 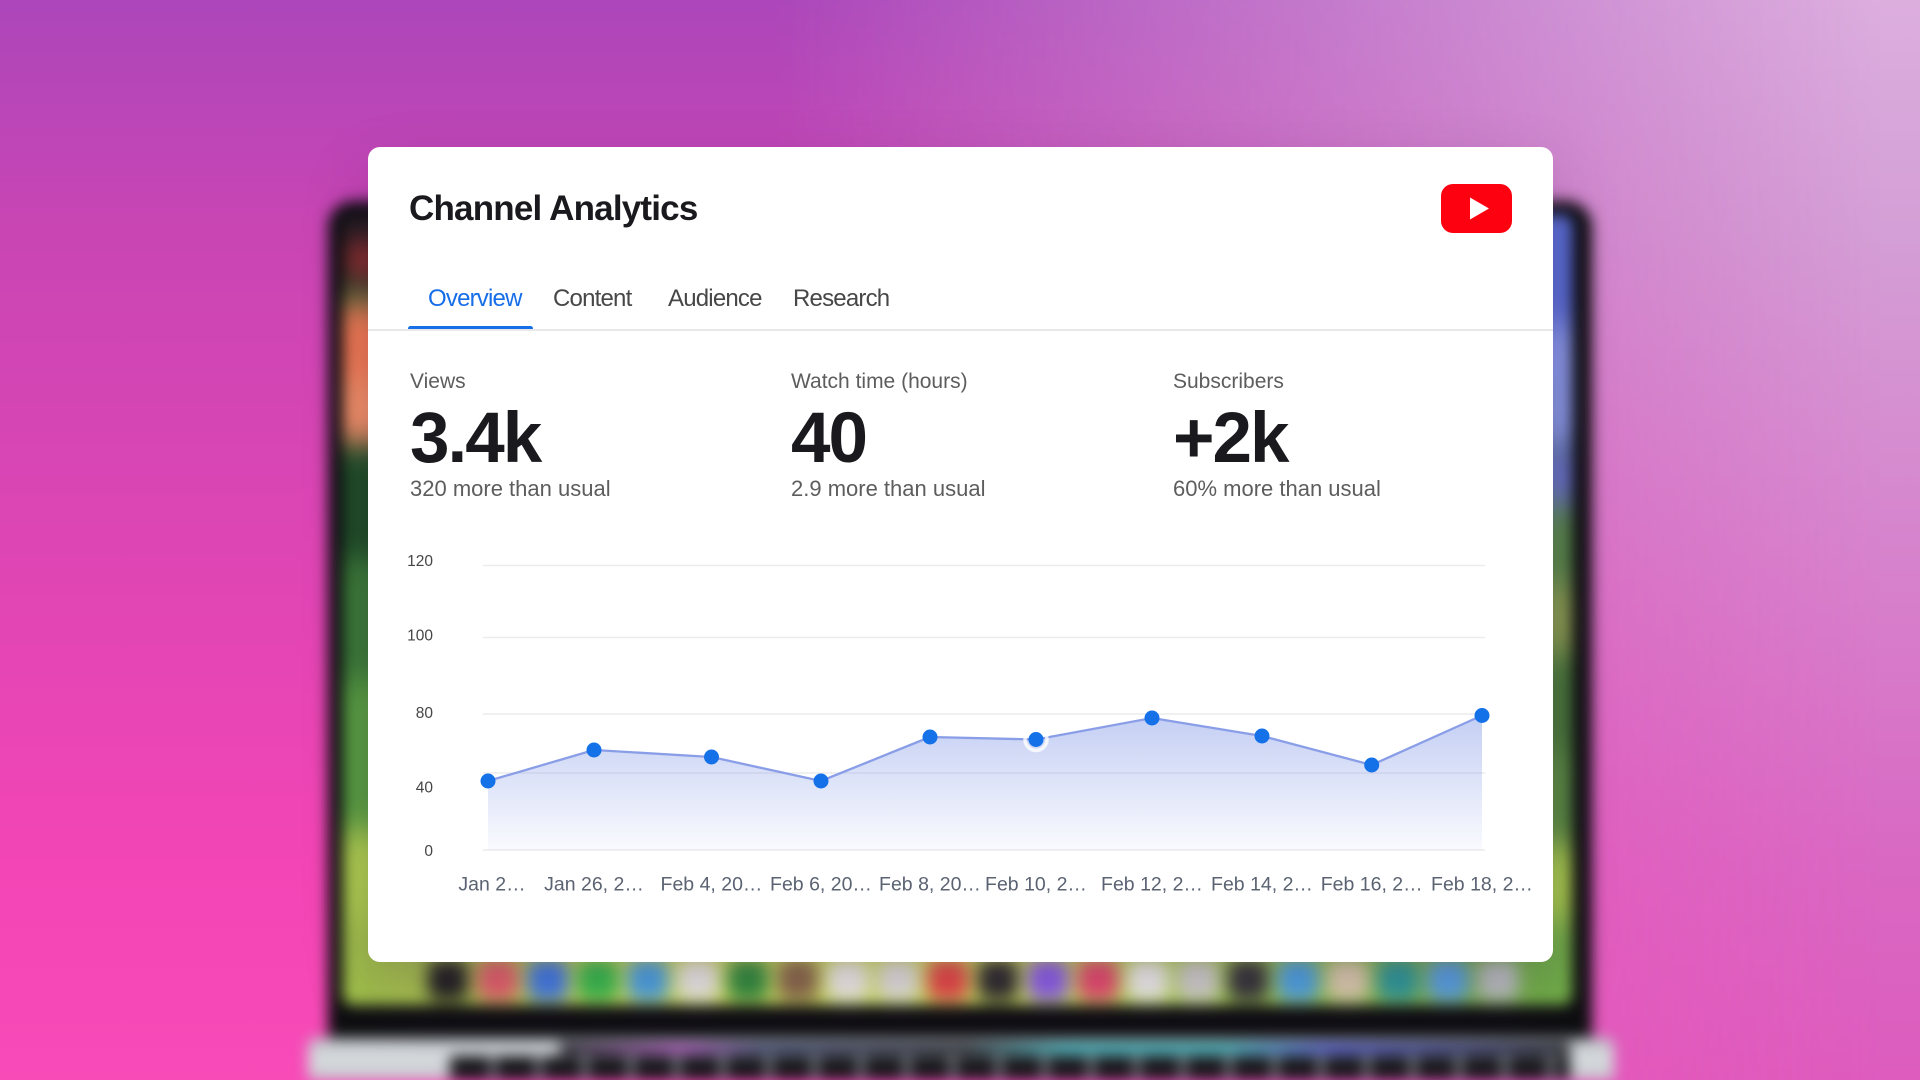 What do you see at coordinates (425, 788) in the screenshot?
I see `svg-text: 40` at bounding box center [425, 788].